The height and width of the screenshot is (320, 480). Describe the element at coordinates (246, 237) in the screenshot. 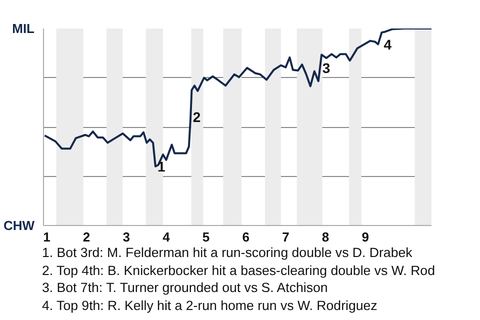

I see `x-tick-label: 6` at that location.